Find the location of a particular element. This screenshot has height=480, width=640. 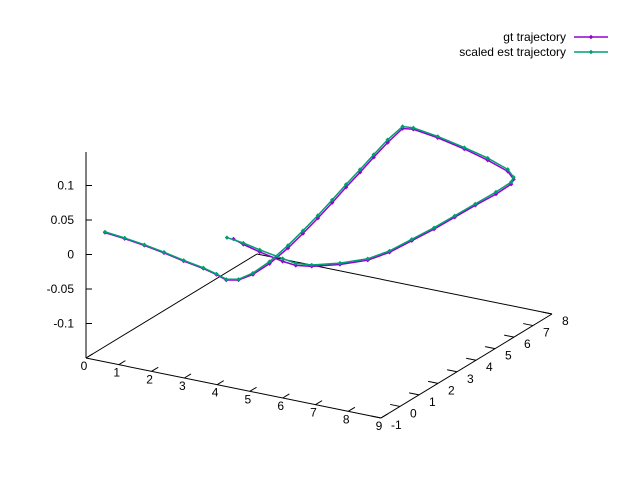

y-tick-label: 7 is located at coordinates (546, 333).